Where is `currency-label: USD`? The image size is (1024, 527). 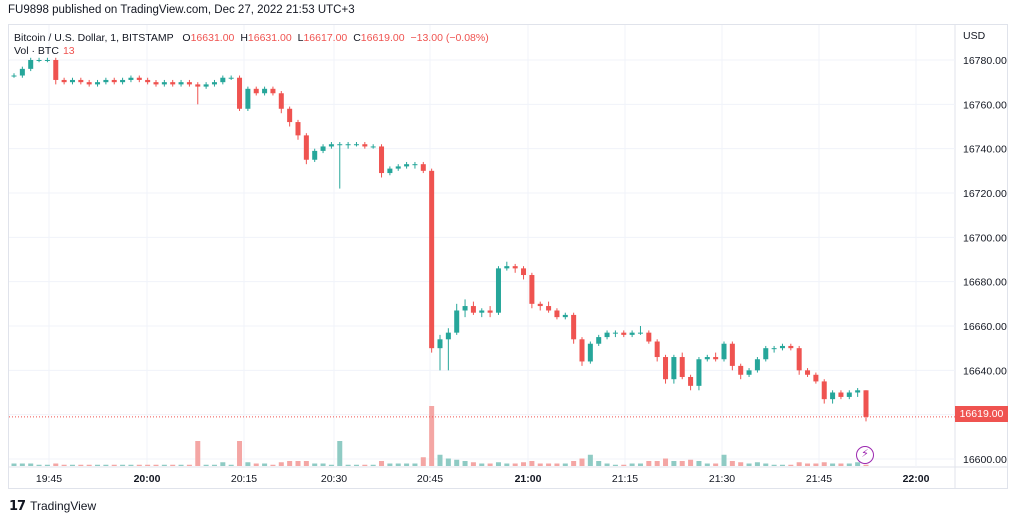
currency-label: USD is located at coordinates (974, 36).